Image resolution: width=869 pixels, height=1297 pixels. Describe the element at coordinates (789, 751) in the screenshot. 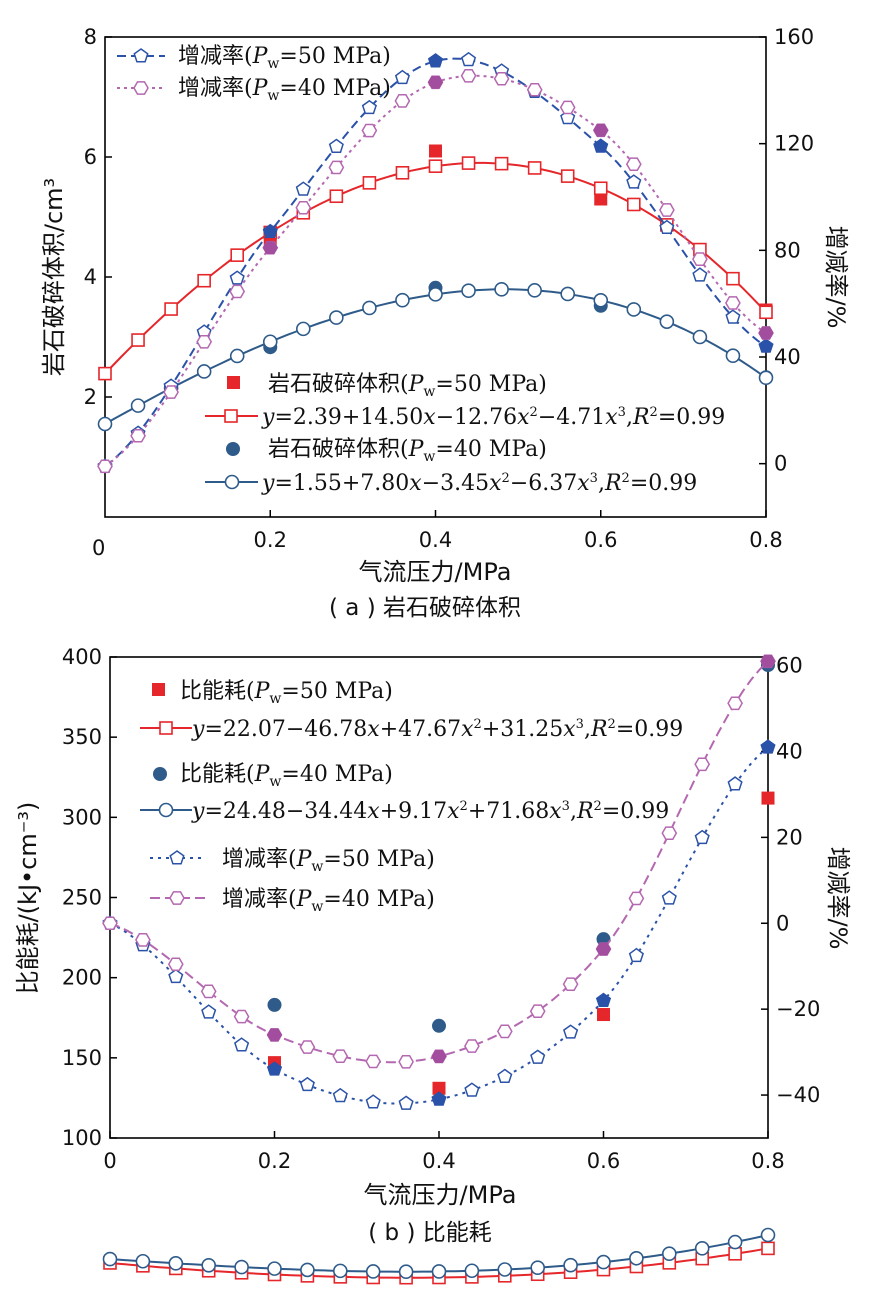

I see `y2-tick-label: 40` at that location.